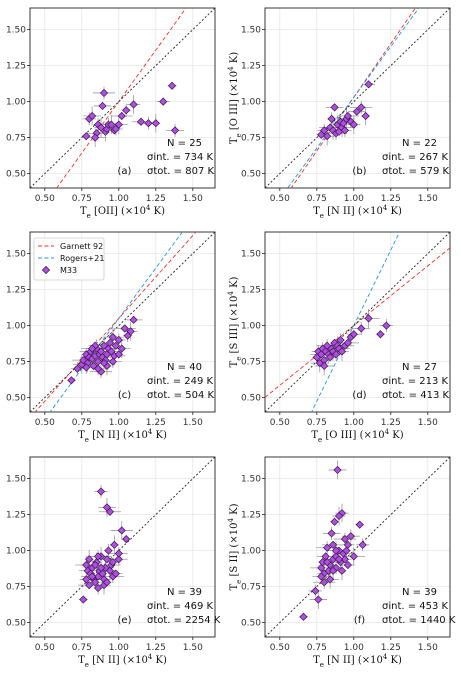 Image resolution: width=461 pixels, height=684 pixels. I want to click on stat-n: N = 27, so click(419, 367).